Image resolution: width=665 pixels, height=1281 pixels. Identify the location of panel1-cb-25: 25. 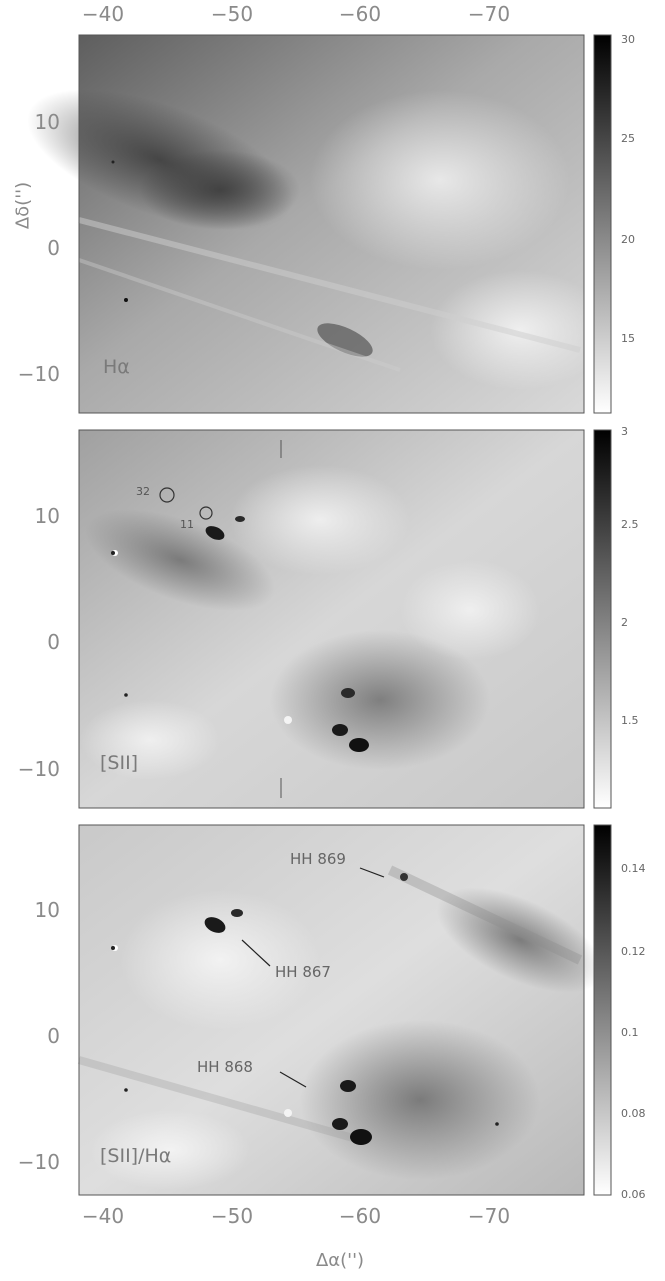
(628, 138).